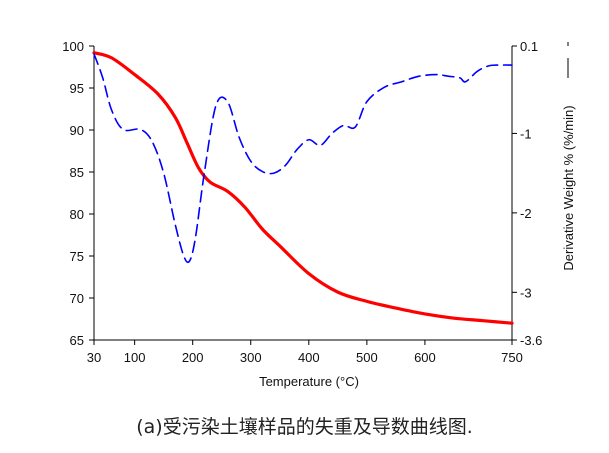 Image resolution: width=609 pixels, height=453 pixels. I want to click on x-axis-title: Temperature (°C), so click(309, 381).